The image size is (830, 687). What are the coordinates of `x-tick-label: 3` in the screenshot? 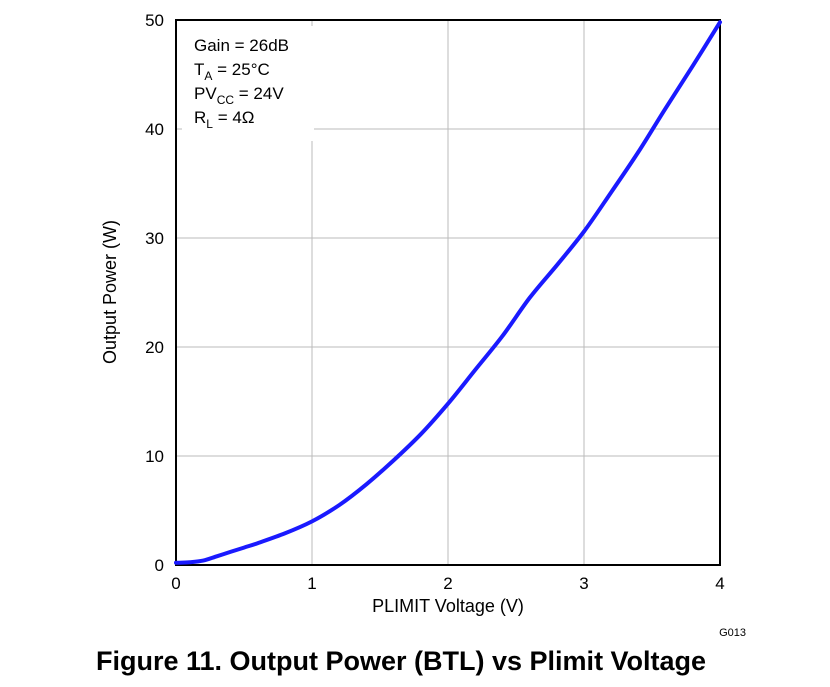 It's located at (583, 583).